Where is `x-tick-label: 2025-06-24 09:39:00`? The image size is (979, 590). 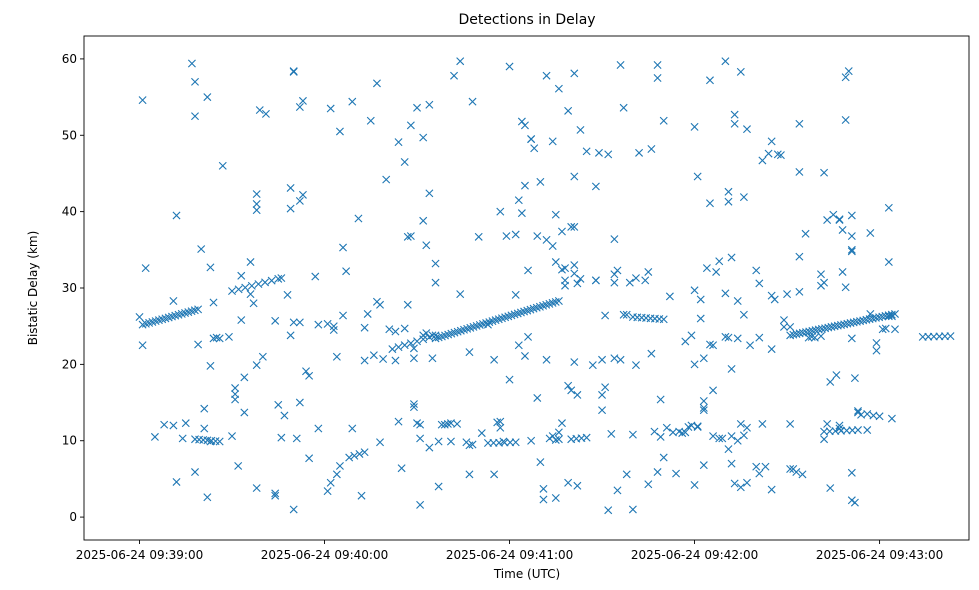 x-tick-label: 2025-06-24 09:39:00 is located at coordinates (139, 555).